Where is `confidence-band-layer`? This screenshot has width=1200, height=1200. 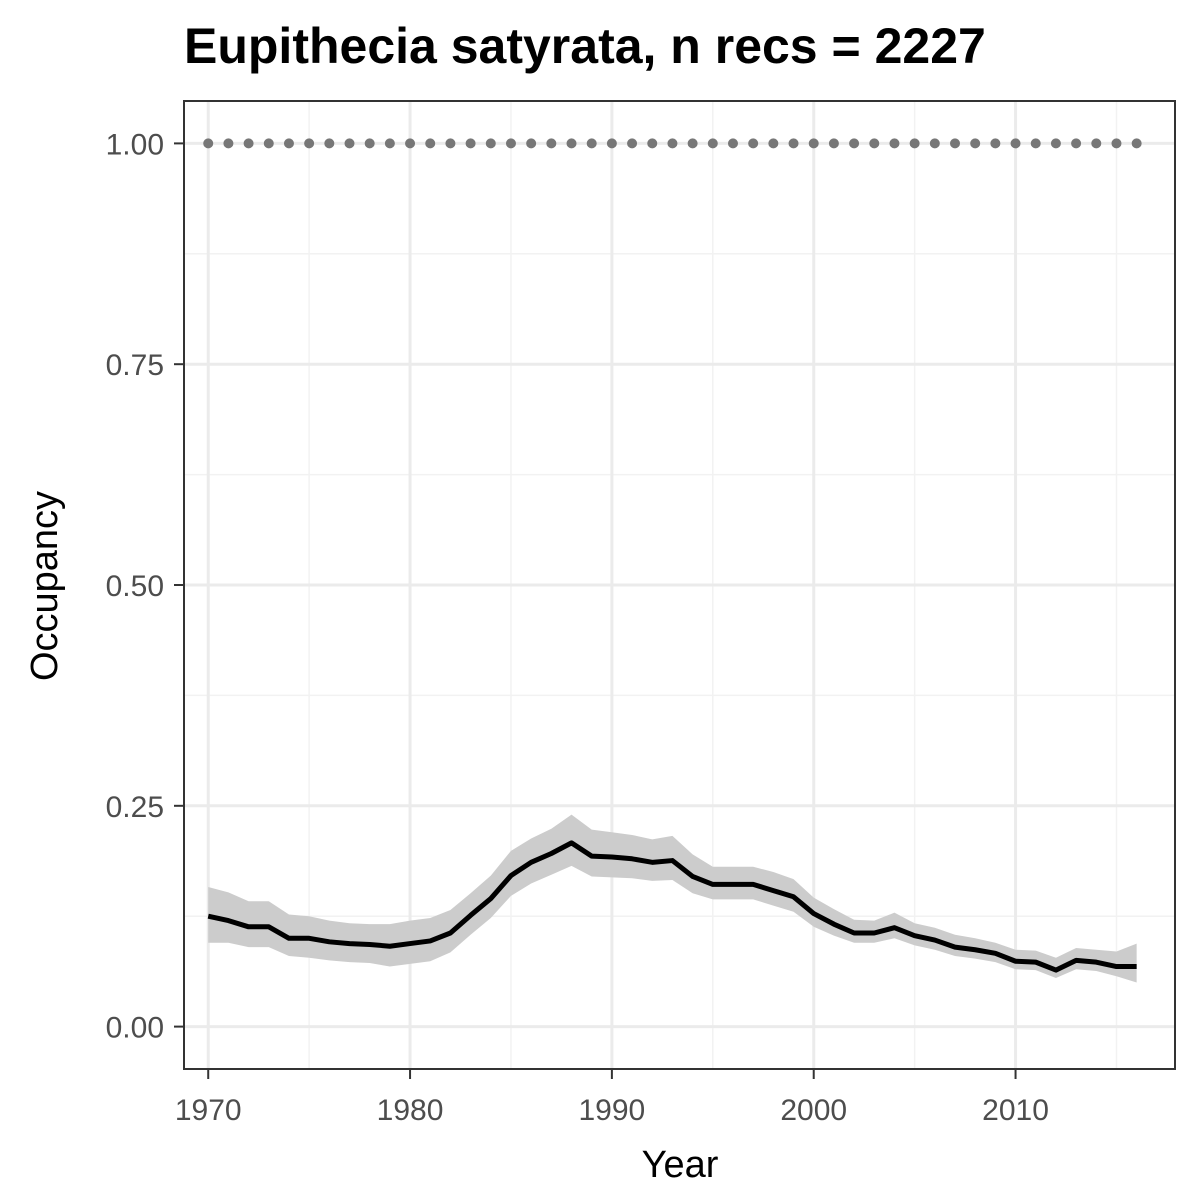 confidence-band-layer is located at coordinates (672, 898).